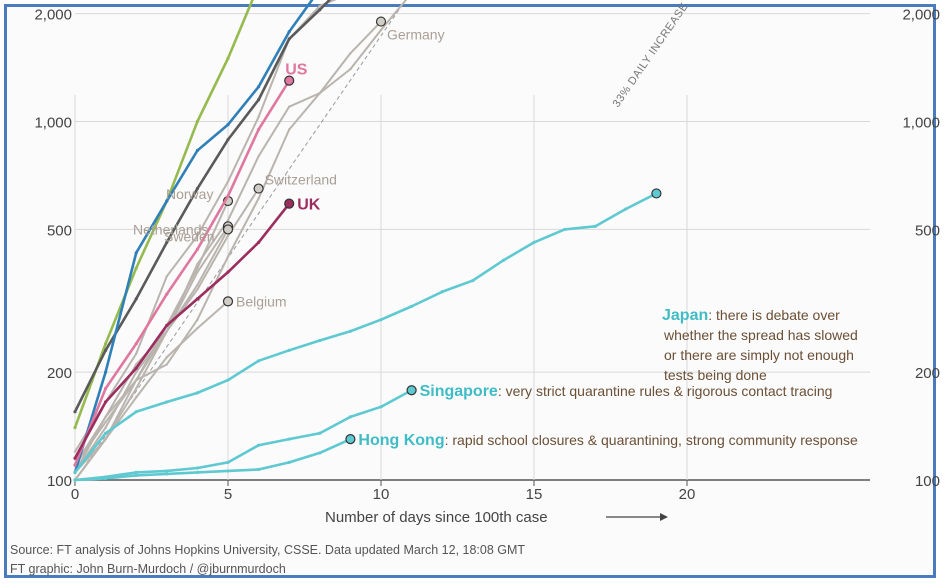  What do you see at coordinates (927, 373) in the screenshot?
I see `y-tick-label-right: 200` at bounding box center [927, 373].